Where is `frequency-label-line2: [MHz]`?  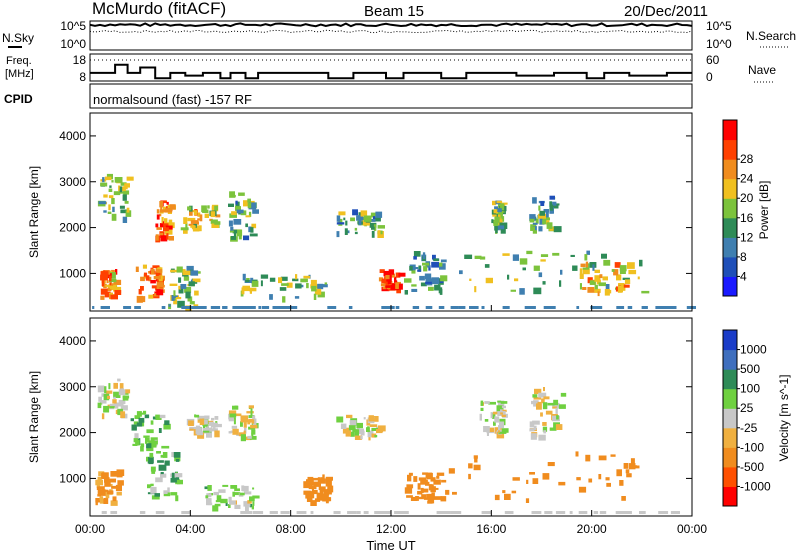 frequency-label-line2: [MHz] is located at coordinates (19, 74).